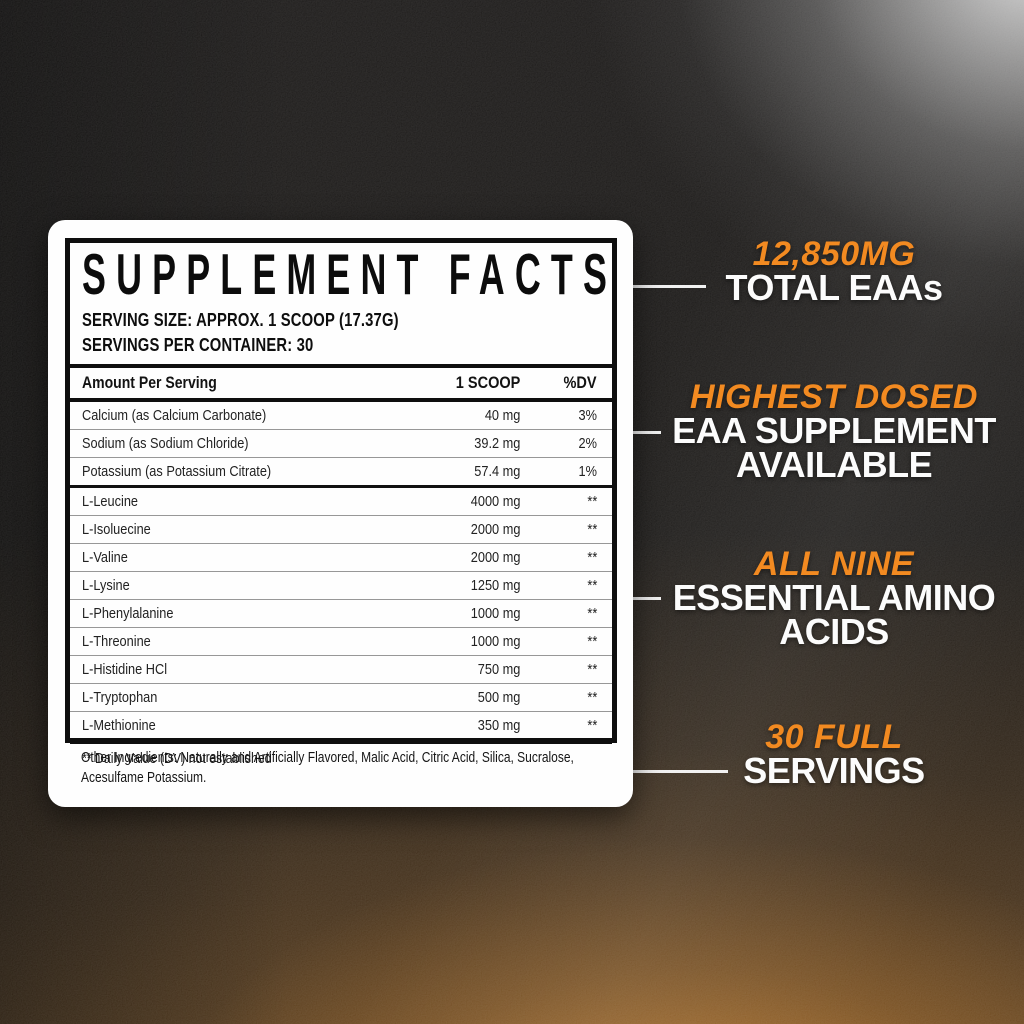  Describe the element at coordinates (498, 669) in the screenshot. I see `ingredient-amount: 750 mg` at that location.